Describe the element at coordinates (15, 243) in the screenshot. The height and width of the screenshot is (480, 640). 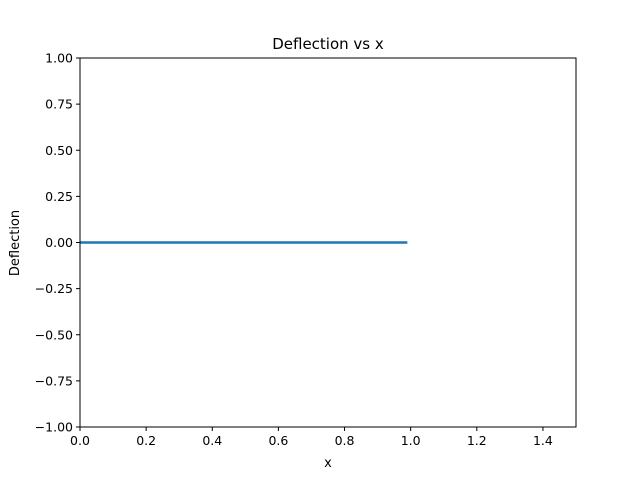
I see `y-axis-label: Deflection` at that location.